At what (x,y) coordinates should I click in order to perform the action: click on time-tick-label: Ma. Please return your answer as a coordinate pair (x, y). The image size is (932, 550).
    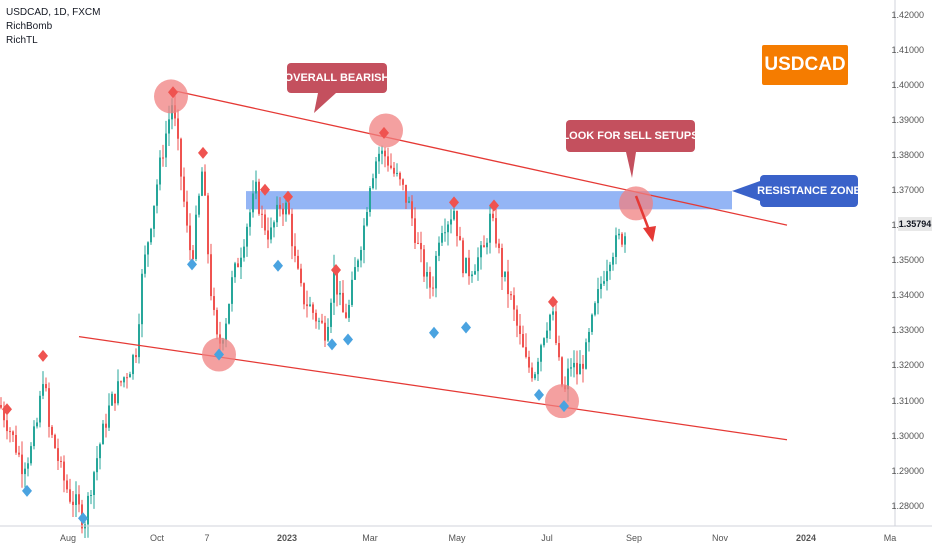
    Looking at the image, I should click on (890, 538).